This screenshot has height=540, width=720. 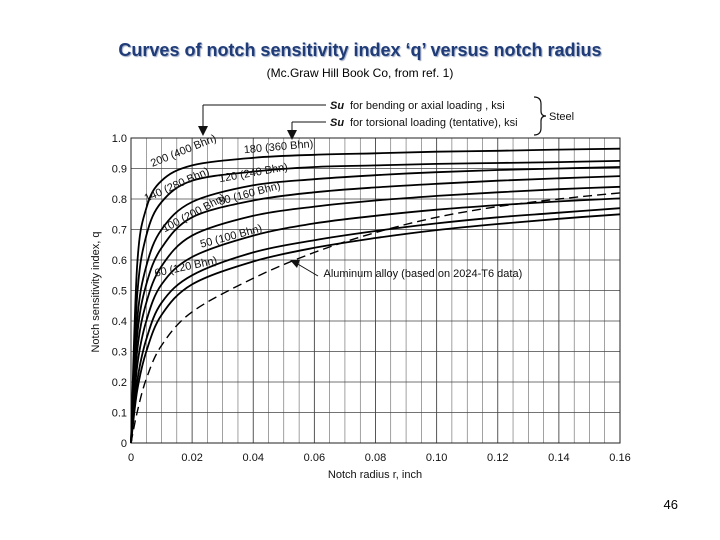 What do you see at coordinates (119, 170) in the screenshot?
I see `y-tick-label: 0.9` at bounding box center [119, 170].